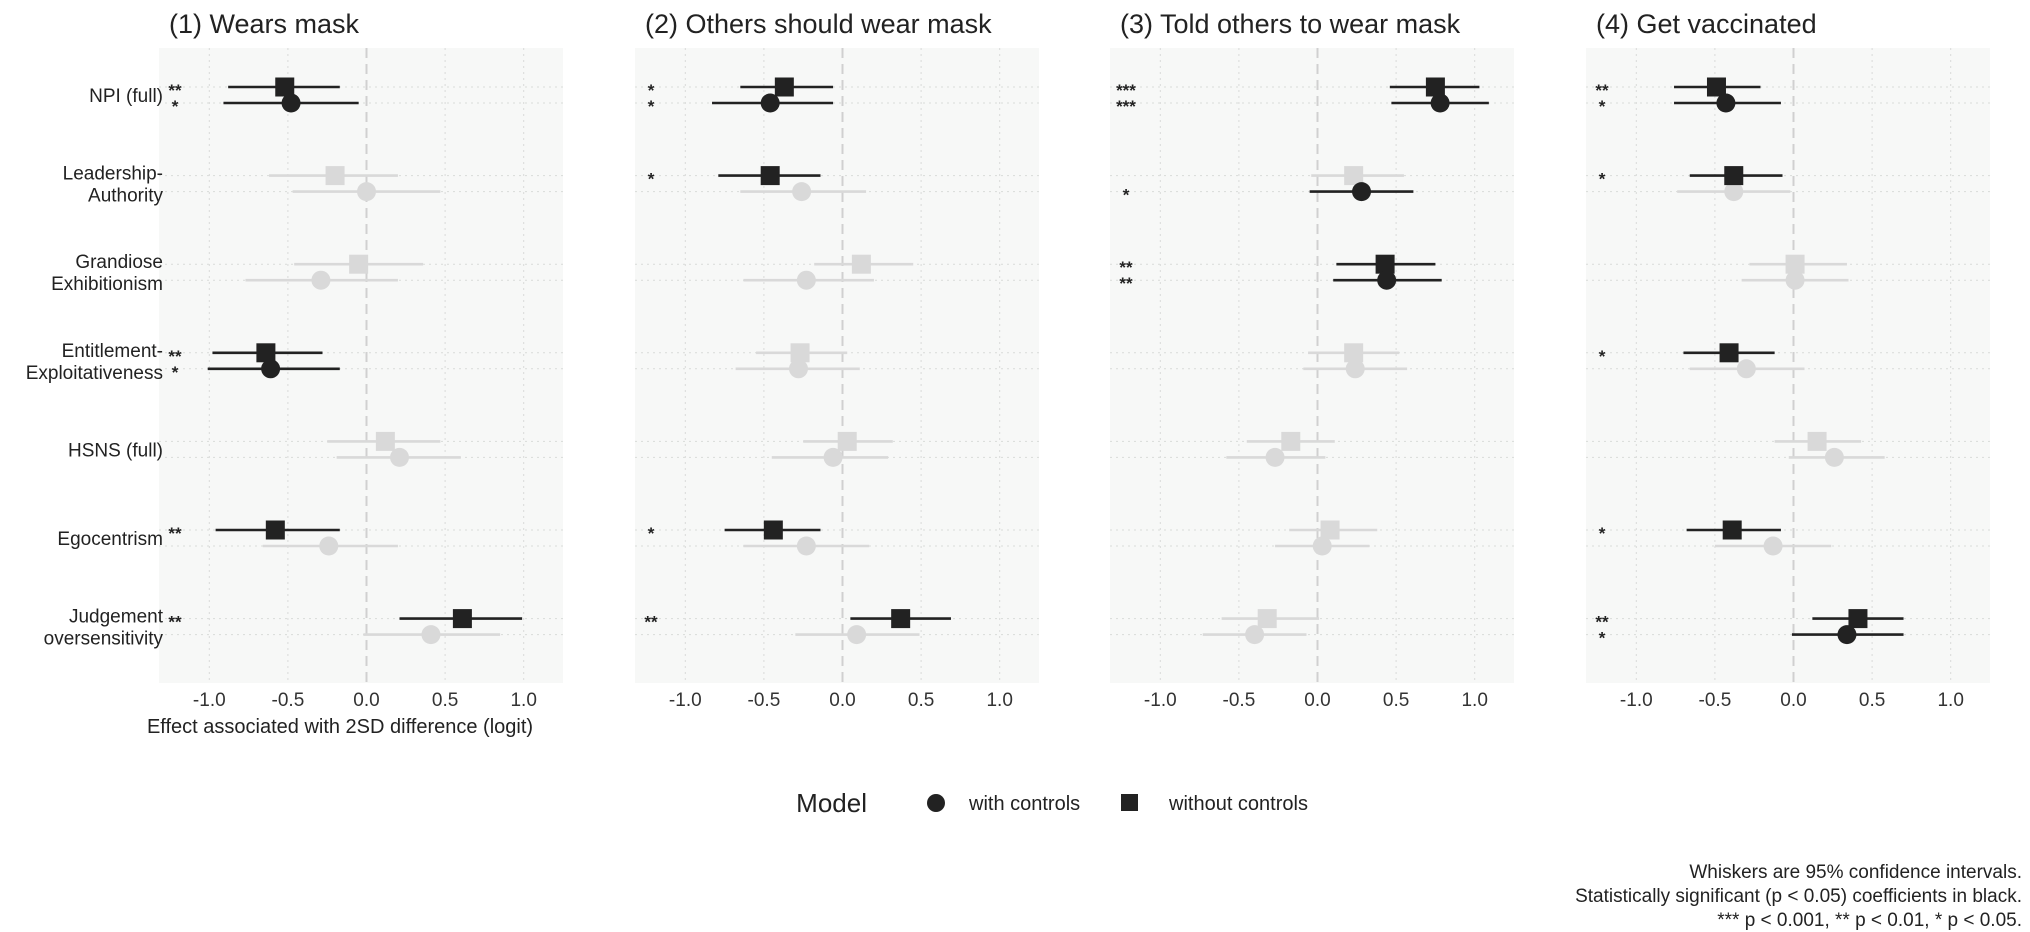 The image size is (2030, 932). I want to click on panel-title: (1) Wears mask, so click(264, 24).